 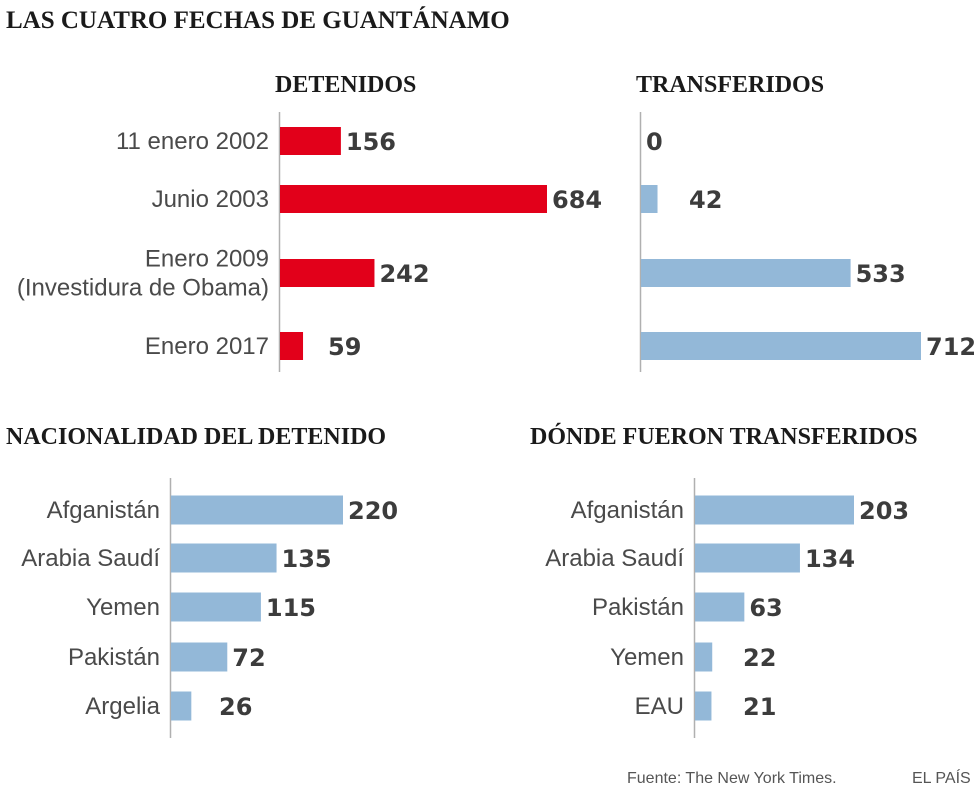 What do you see at coordinates (207, 259) in the screenshot?
I see `category-label: Enero 2009` at bounding box center [207, 259].